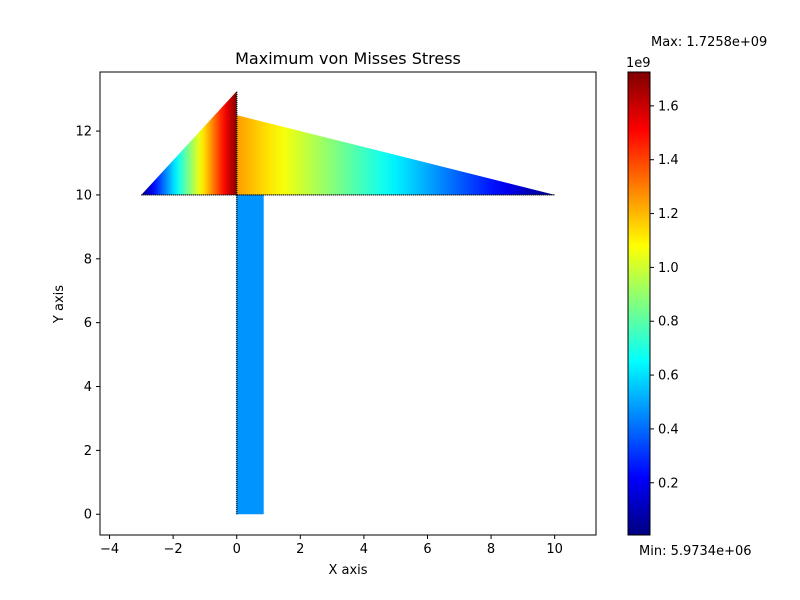  I want to click on x-tick-label: 6, so click(427, 549).